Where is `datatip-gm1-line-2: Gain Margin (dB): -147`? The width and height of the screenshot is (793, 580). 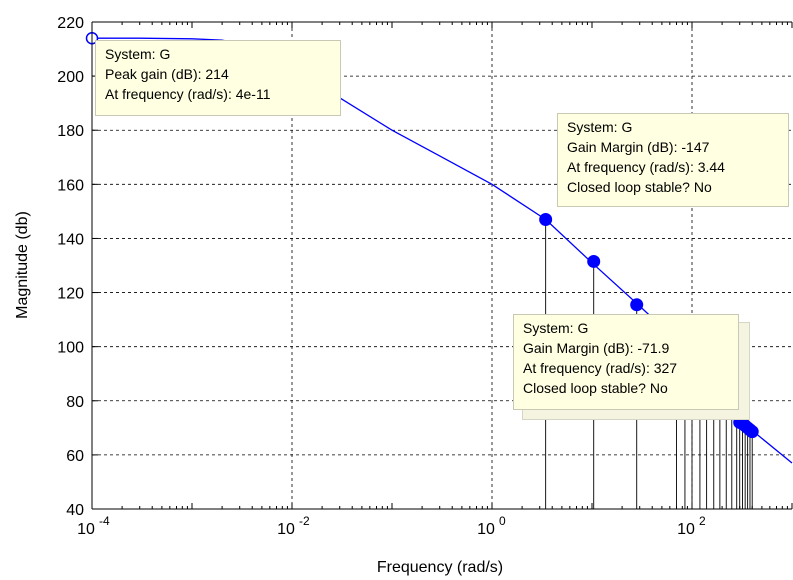
datatip-gm1-line-2: Gain Margin (dB): -147 is located at coordinates (638, 147).